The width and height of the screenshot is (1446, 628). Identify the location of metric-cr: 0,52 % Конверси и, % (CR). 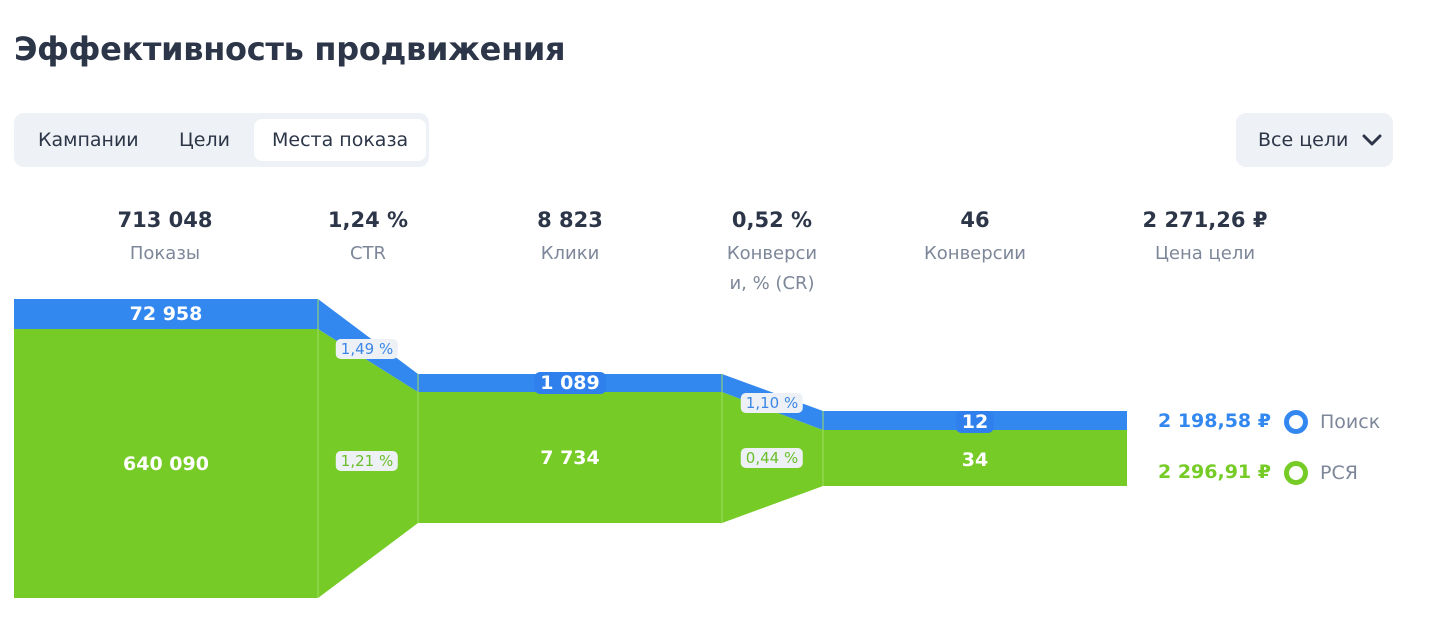
(772, 252).